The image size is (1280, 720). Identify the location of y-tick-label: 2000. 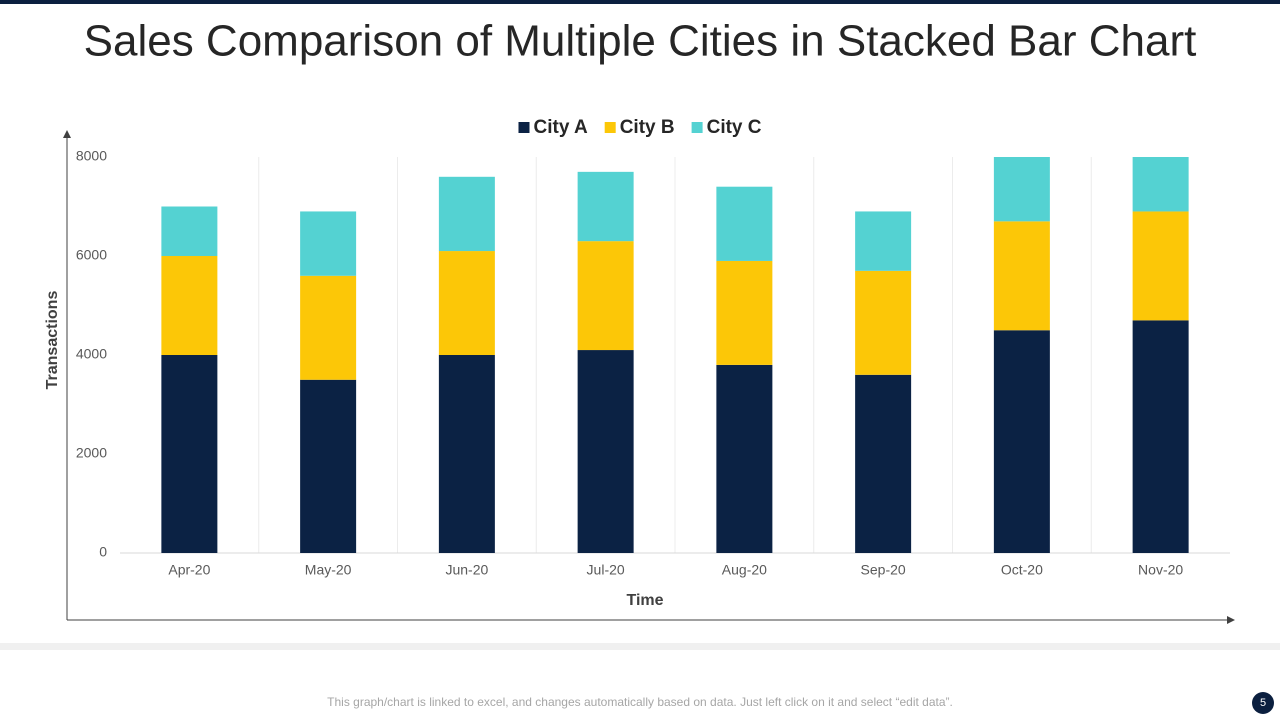
(91, 453).